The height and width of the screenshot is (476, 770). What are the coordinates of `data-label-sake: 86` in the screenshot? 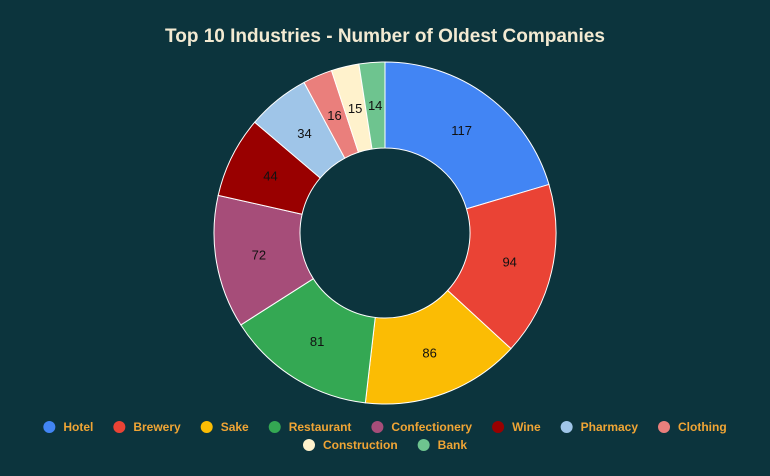 It's located at (429, 352).